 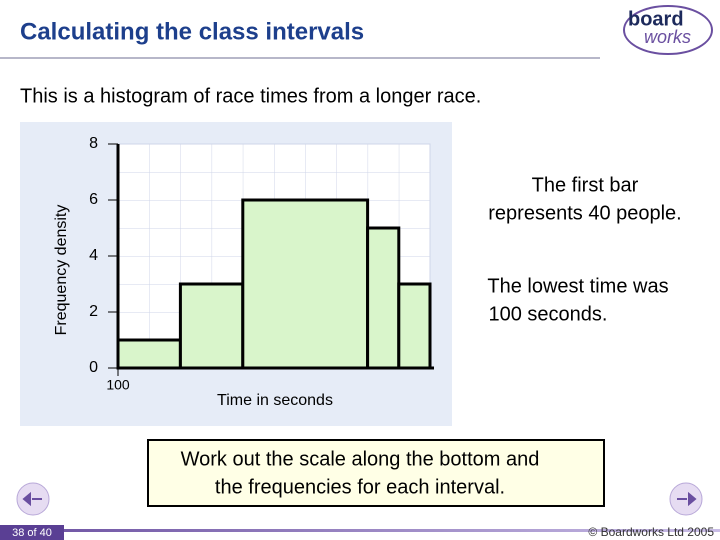 I want to click on y-tick-label: 4, so click(x=93, y=255).